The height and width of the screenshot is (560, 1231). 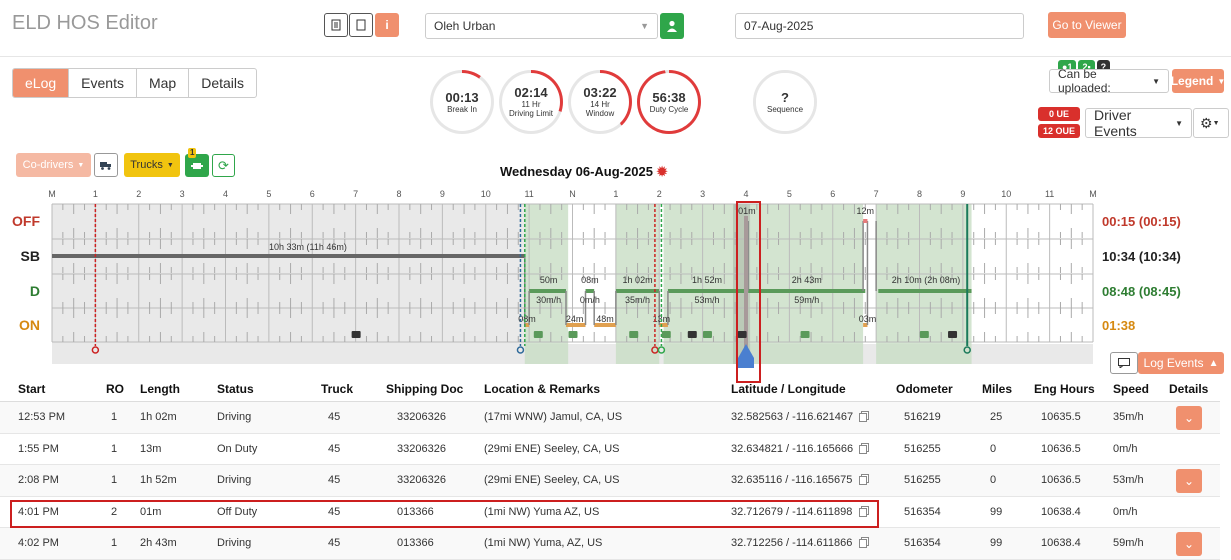 What do you see at coordinates (669, 102) in the screenshot?
I see `gauge-face: 56:38 Duty Cycle` at bounding box center [669, 102].